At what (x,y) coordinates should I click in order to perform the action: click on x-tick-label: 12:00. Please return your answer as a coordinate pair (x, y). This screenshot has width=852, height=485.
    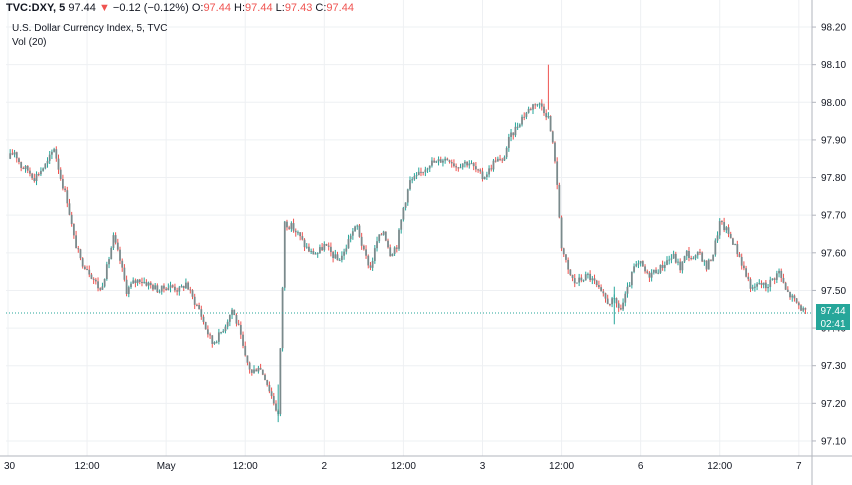
    Looking at the image, I should click on (245, 466).